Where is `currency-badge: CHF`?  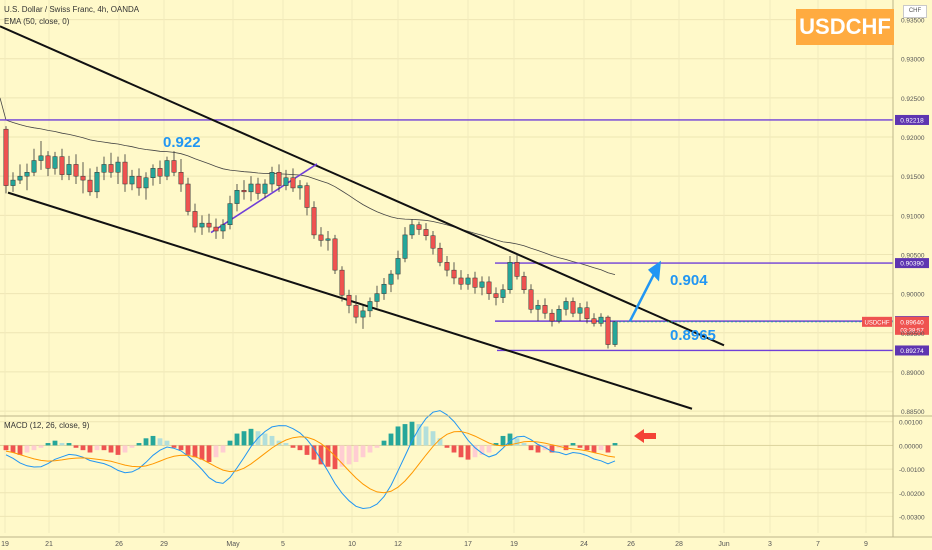
currency-badge: CHF is located at coordinates (915, 11).